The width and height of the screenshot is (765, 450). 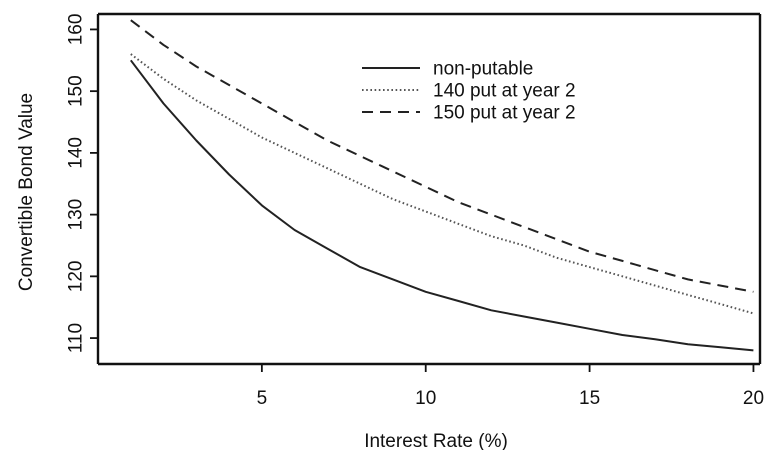 I want to click on y-tick-label: 160, so click(x=76, y=30).